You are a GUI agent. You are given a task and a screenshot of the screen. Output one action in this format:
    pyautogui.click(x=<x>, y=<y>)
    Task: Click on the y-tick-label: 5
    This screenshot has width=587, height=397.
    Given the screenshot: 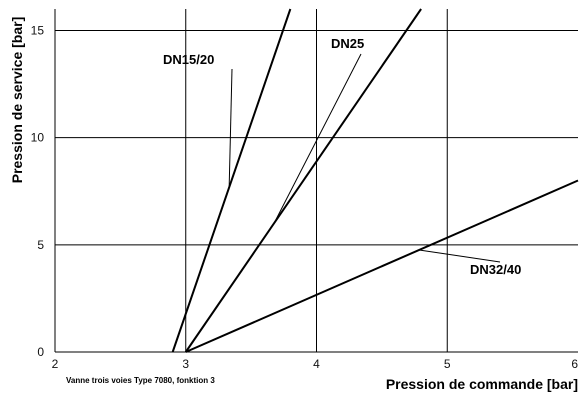 What is the action you would take?
    pyautogui.click(x=40, y=245)
    